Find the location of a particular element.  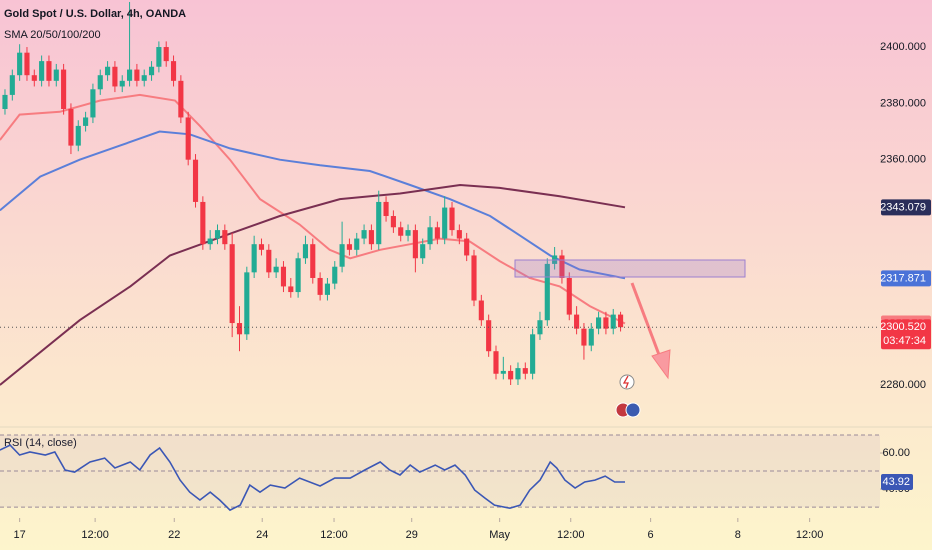

x-tick-label: 6 is located at coordinates (651, 535).